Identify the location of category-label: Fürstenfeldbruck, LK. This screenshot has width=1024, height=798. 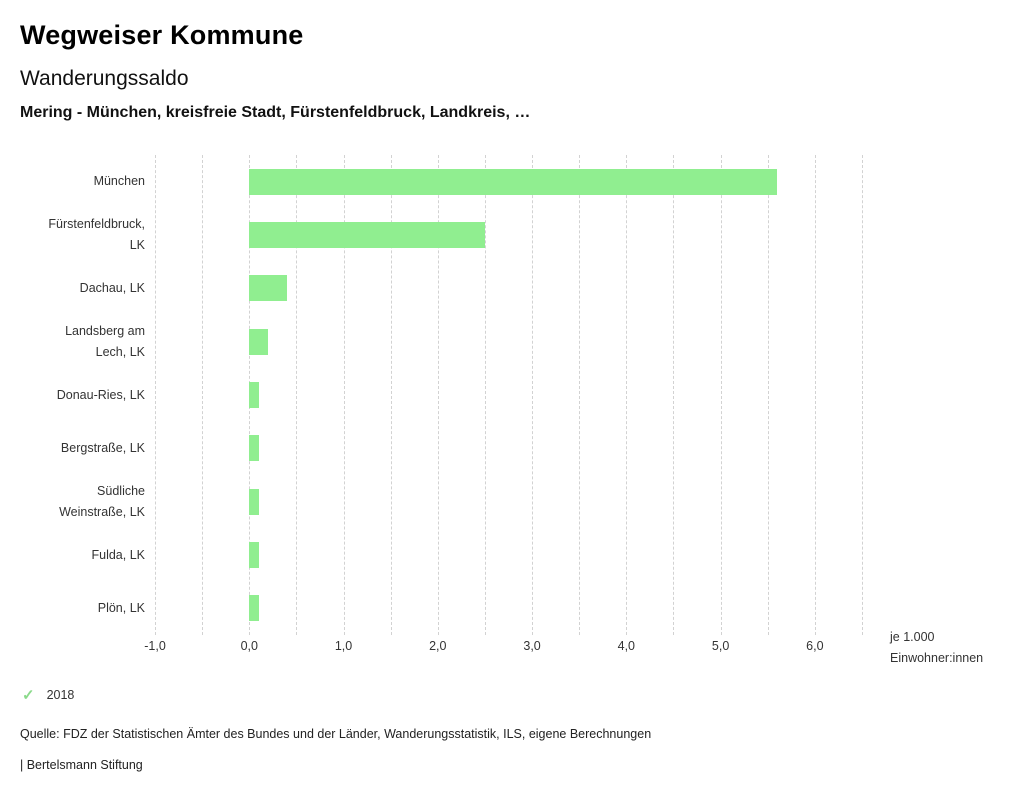
(96, 234).